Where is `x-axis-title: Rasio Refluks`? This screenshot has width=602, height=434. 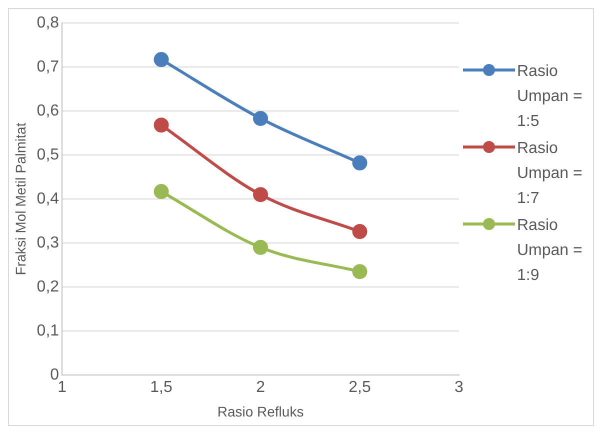 x-axis-title: Rasio Refluks is located at coordinates (260, 411).